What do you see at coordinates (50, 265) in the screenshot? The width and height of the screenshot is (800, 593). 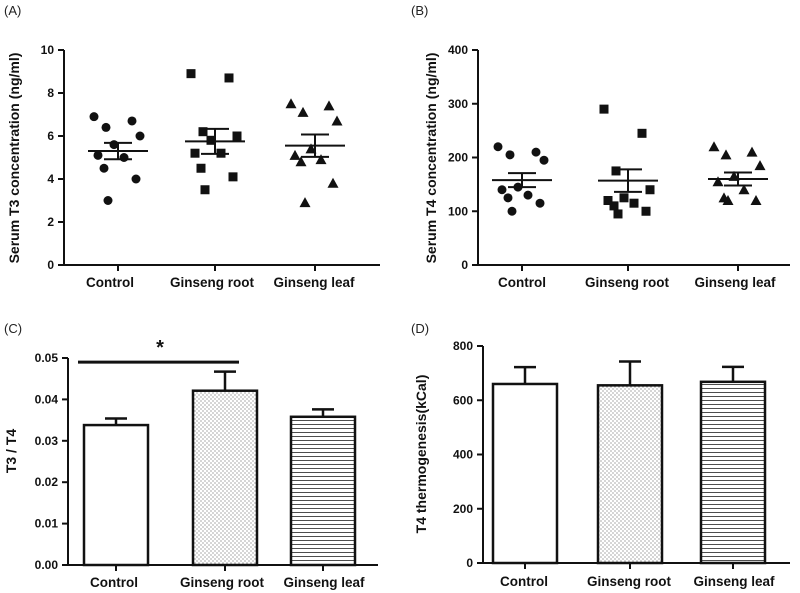 I see `panel-a-tick-label: 0` at bounding box center [50, 265].